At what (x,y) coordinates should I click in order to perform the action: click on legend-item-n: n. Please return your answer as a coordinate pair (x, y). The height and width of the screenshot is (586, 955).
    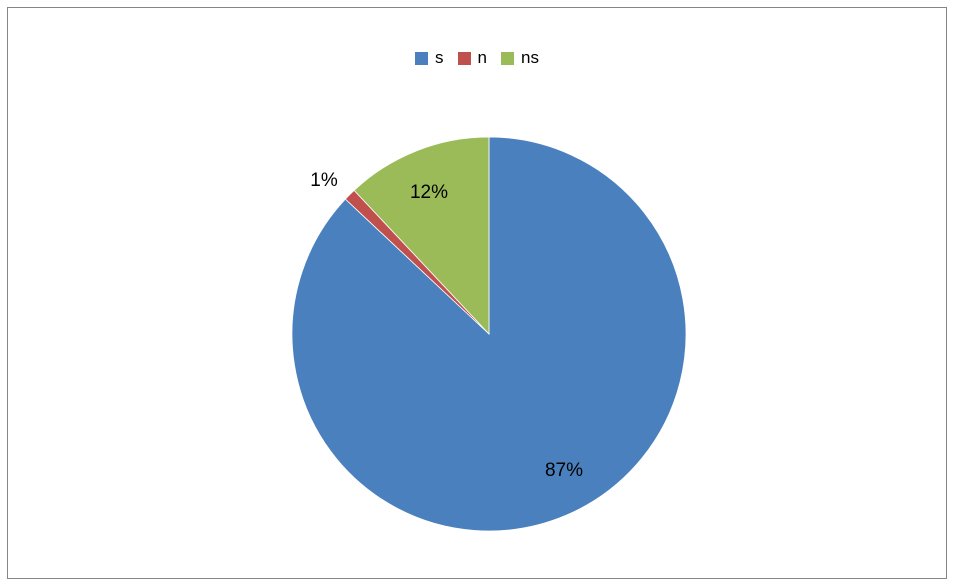
    Looking at the image, I should click on (472, 58).